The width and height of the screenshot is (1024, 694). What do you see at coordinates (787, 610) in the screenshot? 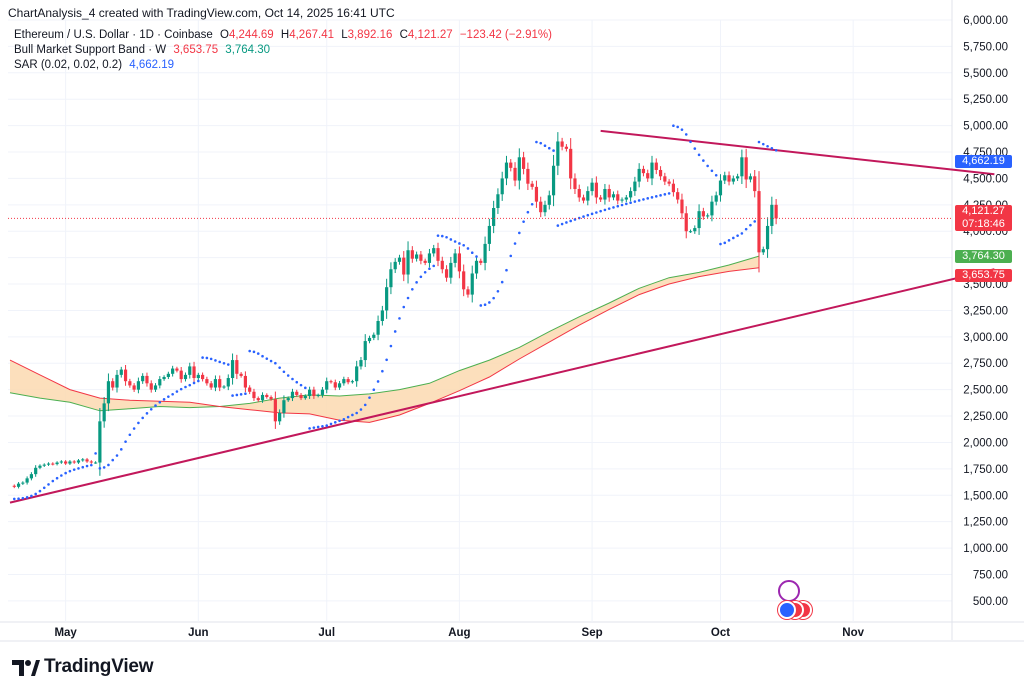
I see `us-flag-icon` at bounding box center [787, 610].